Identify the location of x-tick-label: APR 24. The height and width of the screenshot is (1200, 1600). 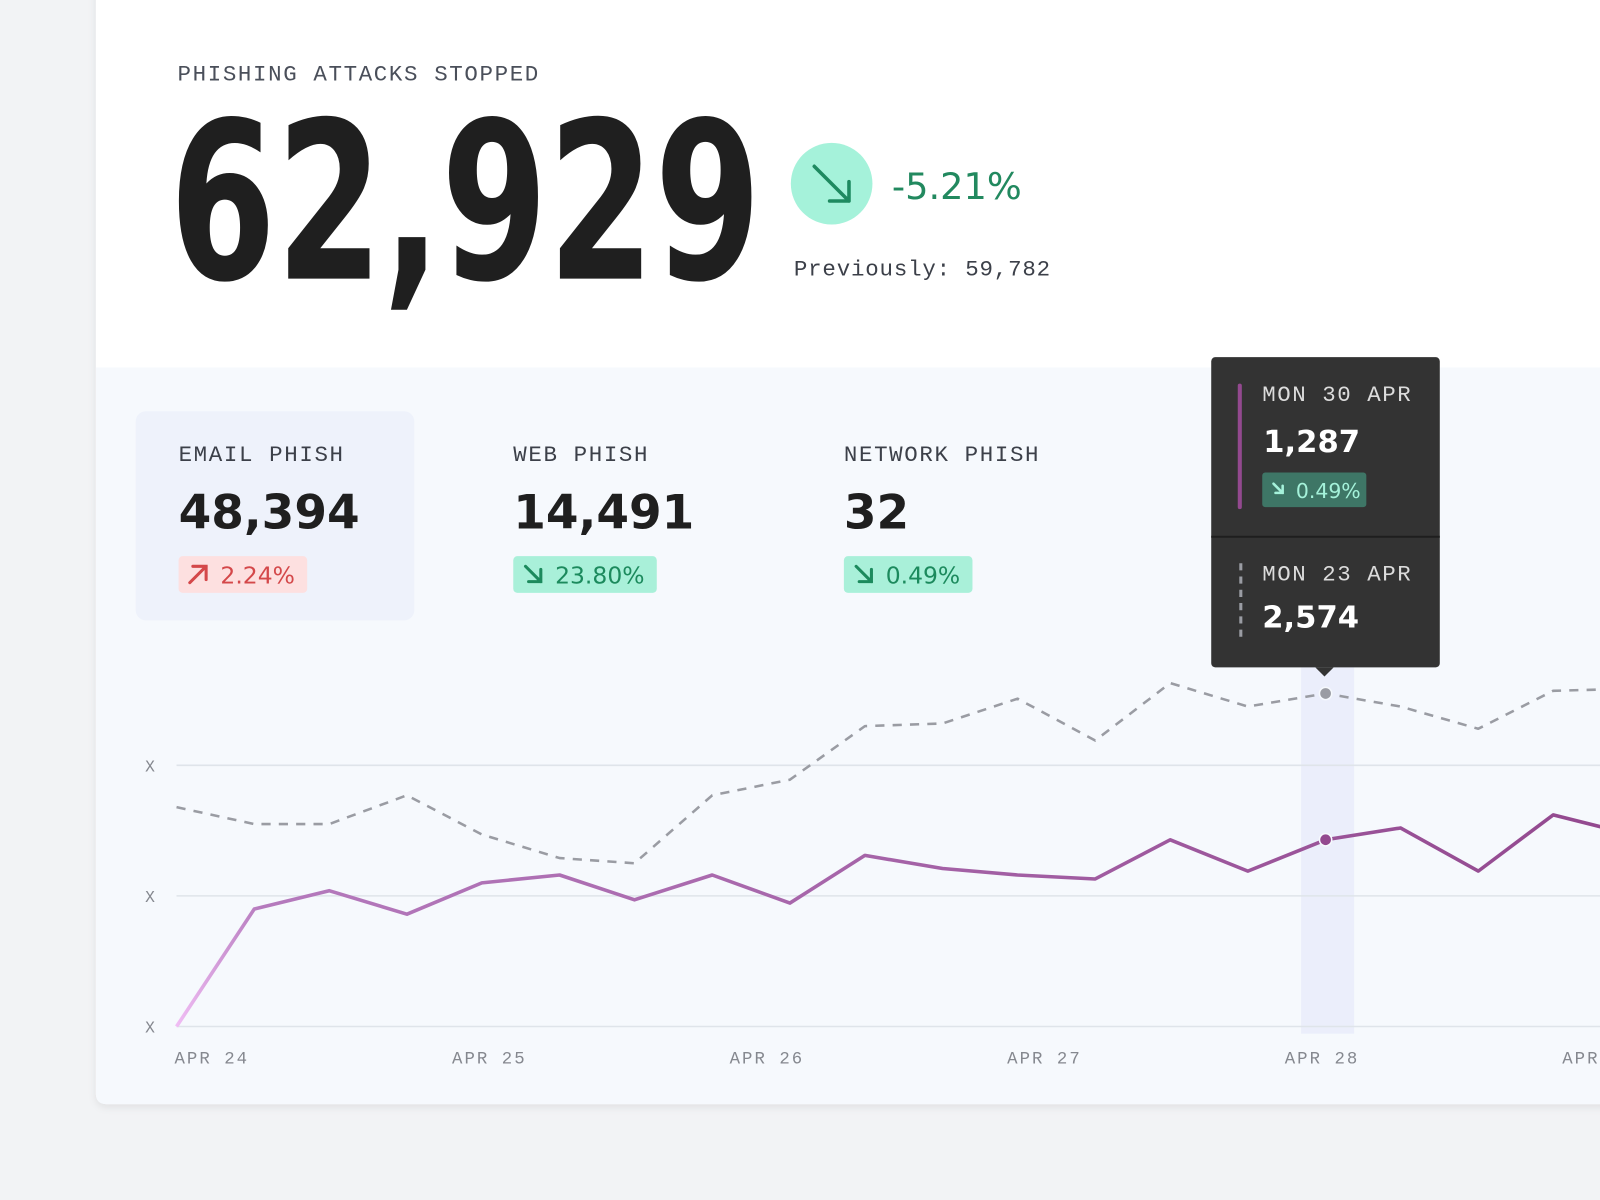
(211, 1059).